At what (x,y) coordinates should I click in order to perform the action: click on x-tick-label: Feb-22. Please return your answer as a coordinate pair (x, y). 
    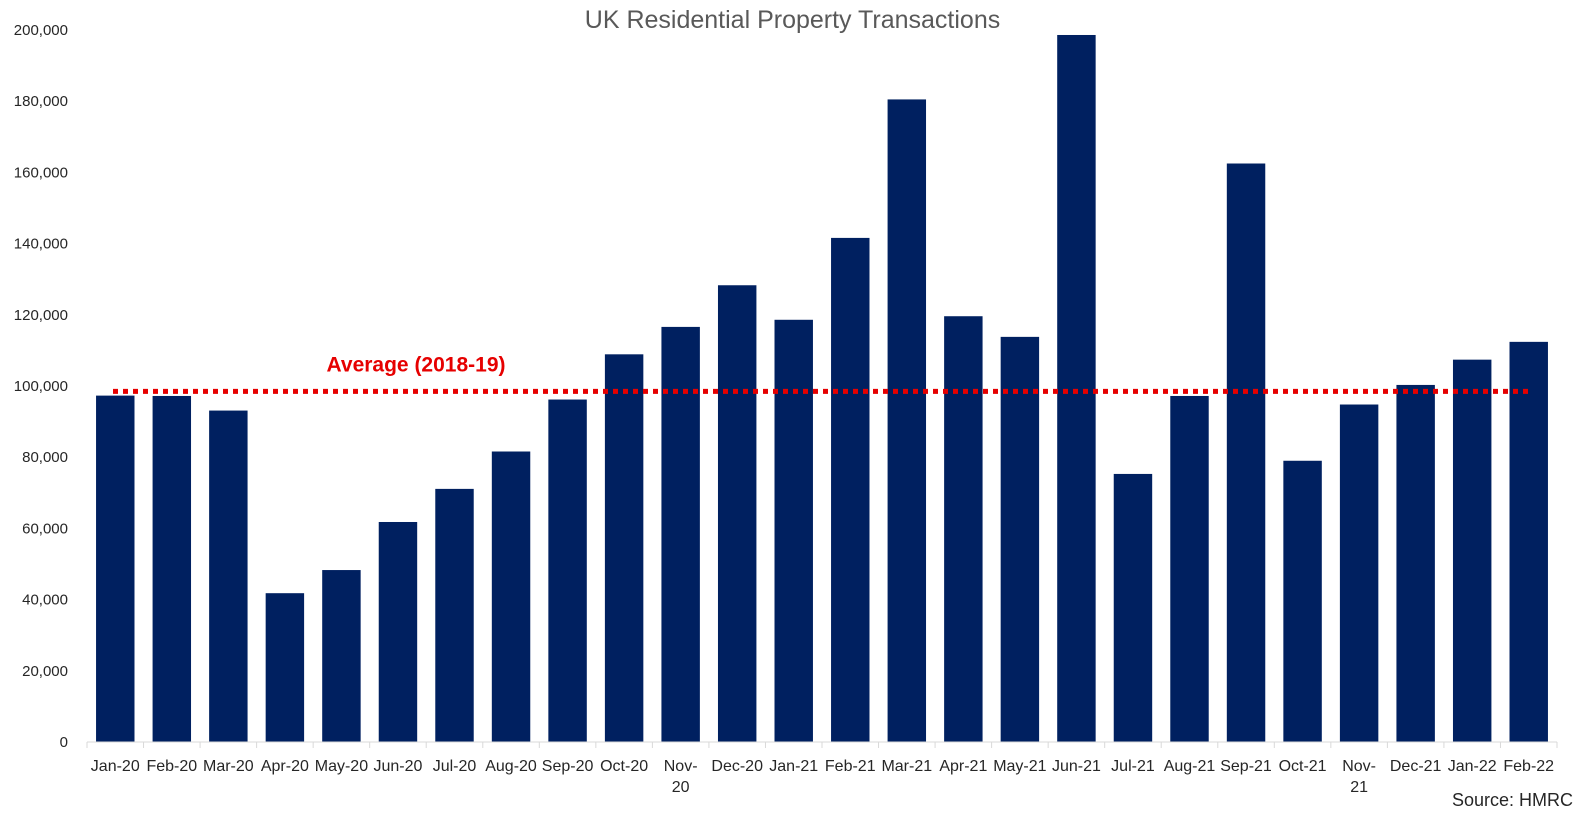
    Looking at the image, I should click on (1528, 766).